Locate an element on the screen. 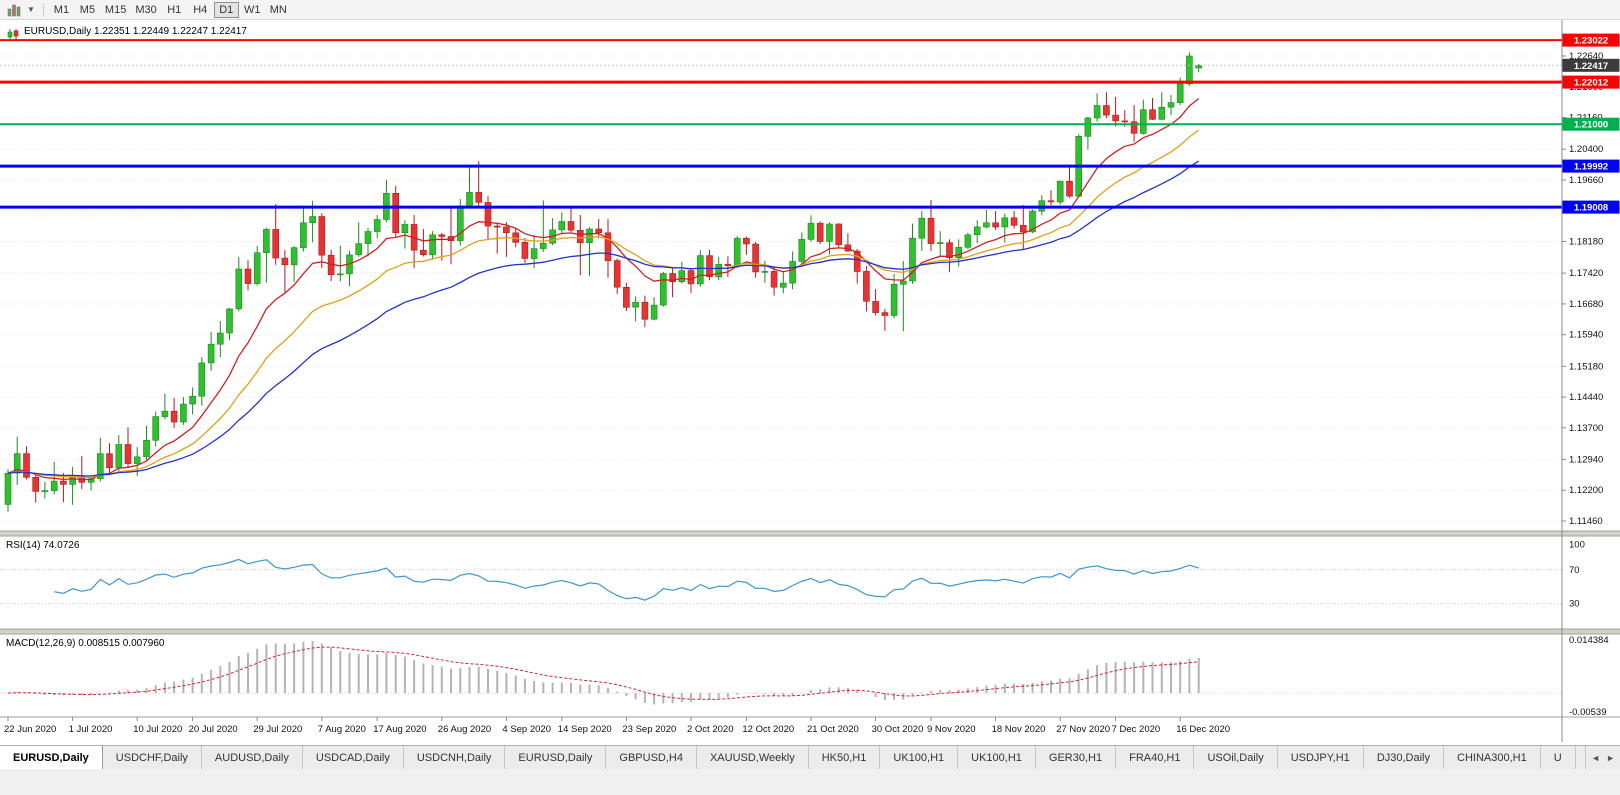 This screenshot has height=795, width=1620. chart-symbol-icon is located at coordinates (13, 36).